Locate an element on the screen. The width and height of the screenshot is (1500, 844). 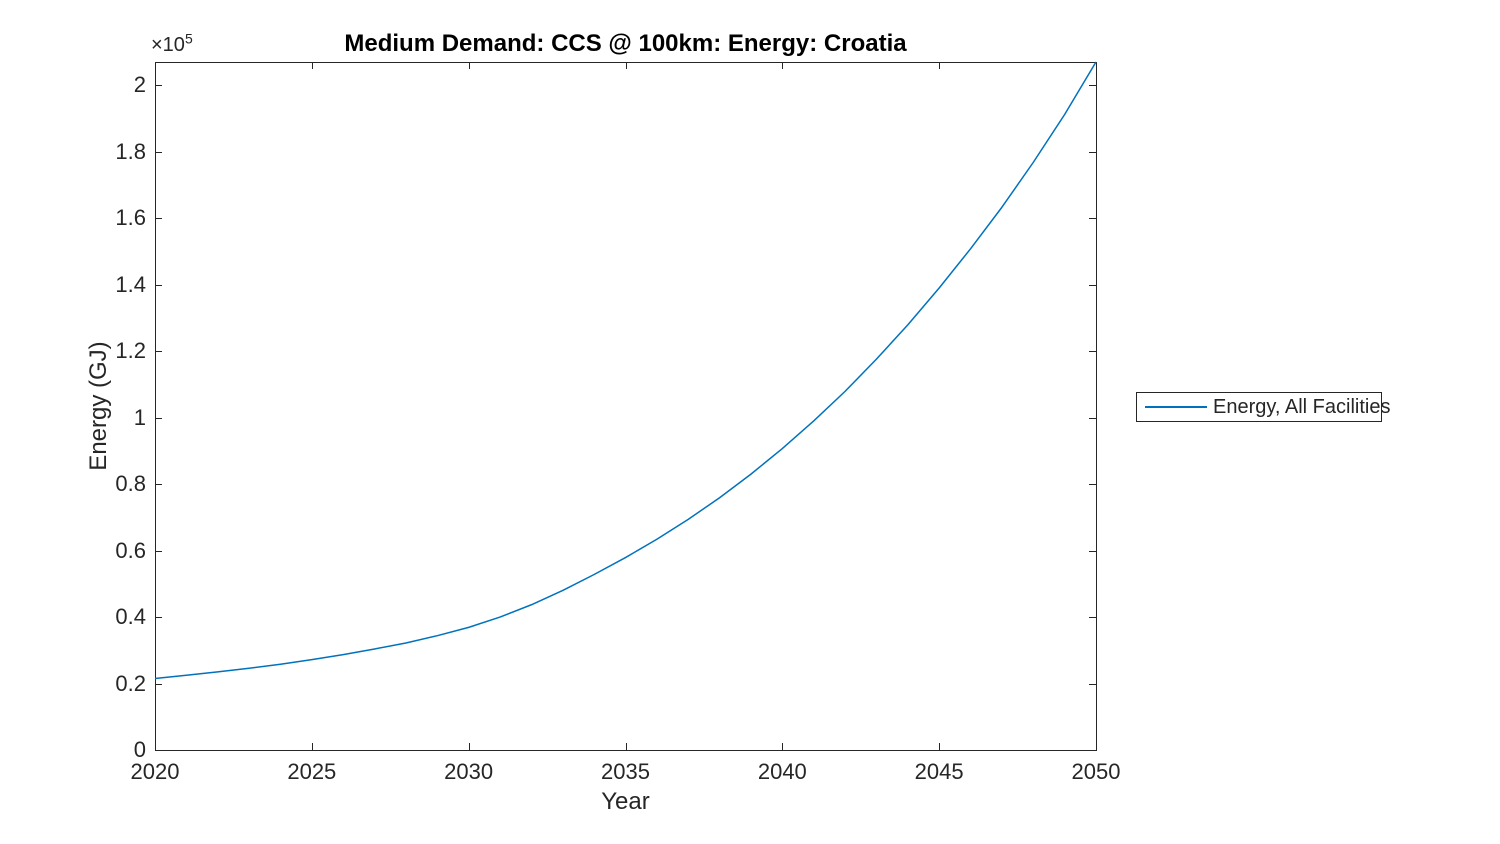
y-tick-label: 0.2 is located at coordinates (130, 683).